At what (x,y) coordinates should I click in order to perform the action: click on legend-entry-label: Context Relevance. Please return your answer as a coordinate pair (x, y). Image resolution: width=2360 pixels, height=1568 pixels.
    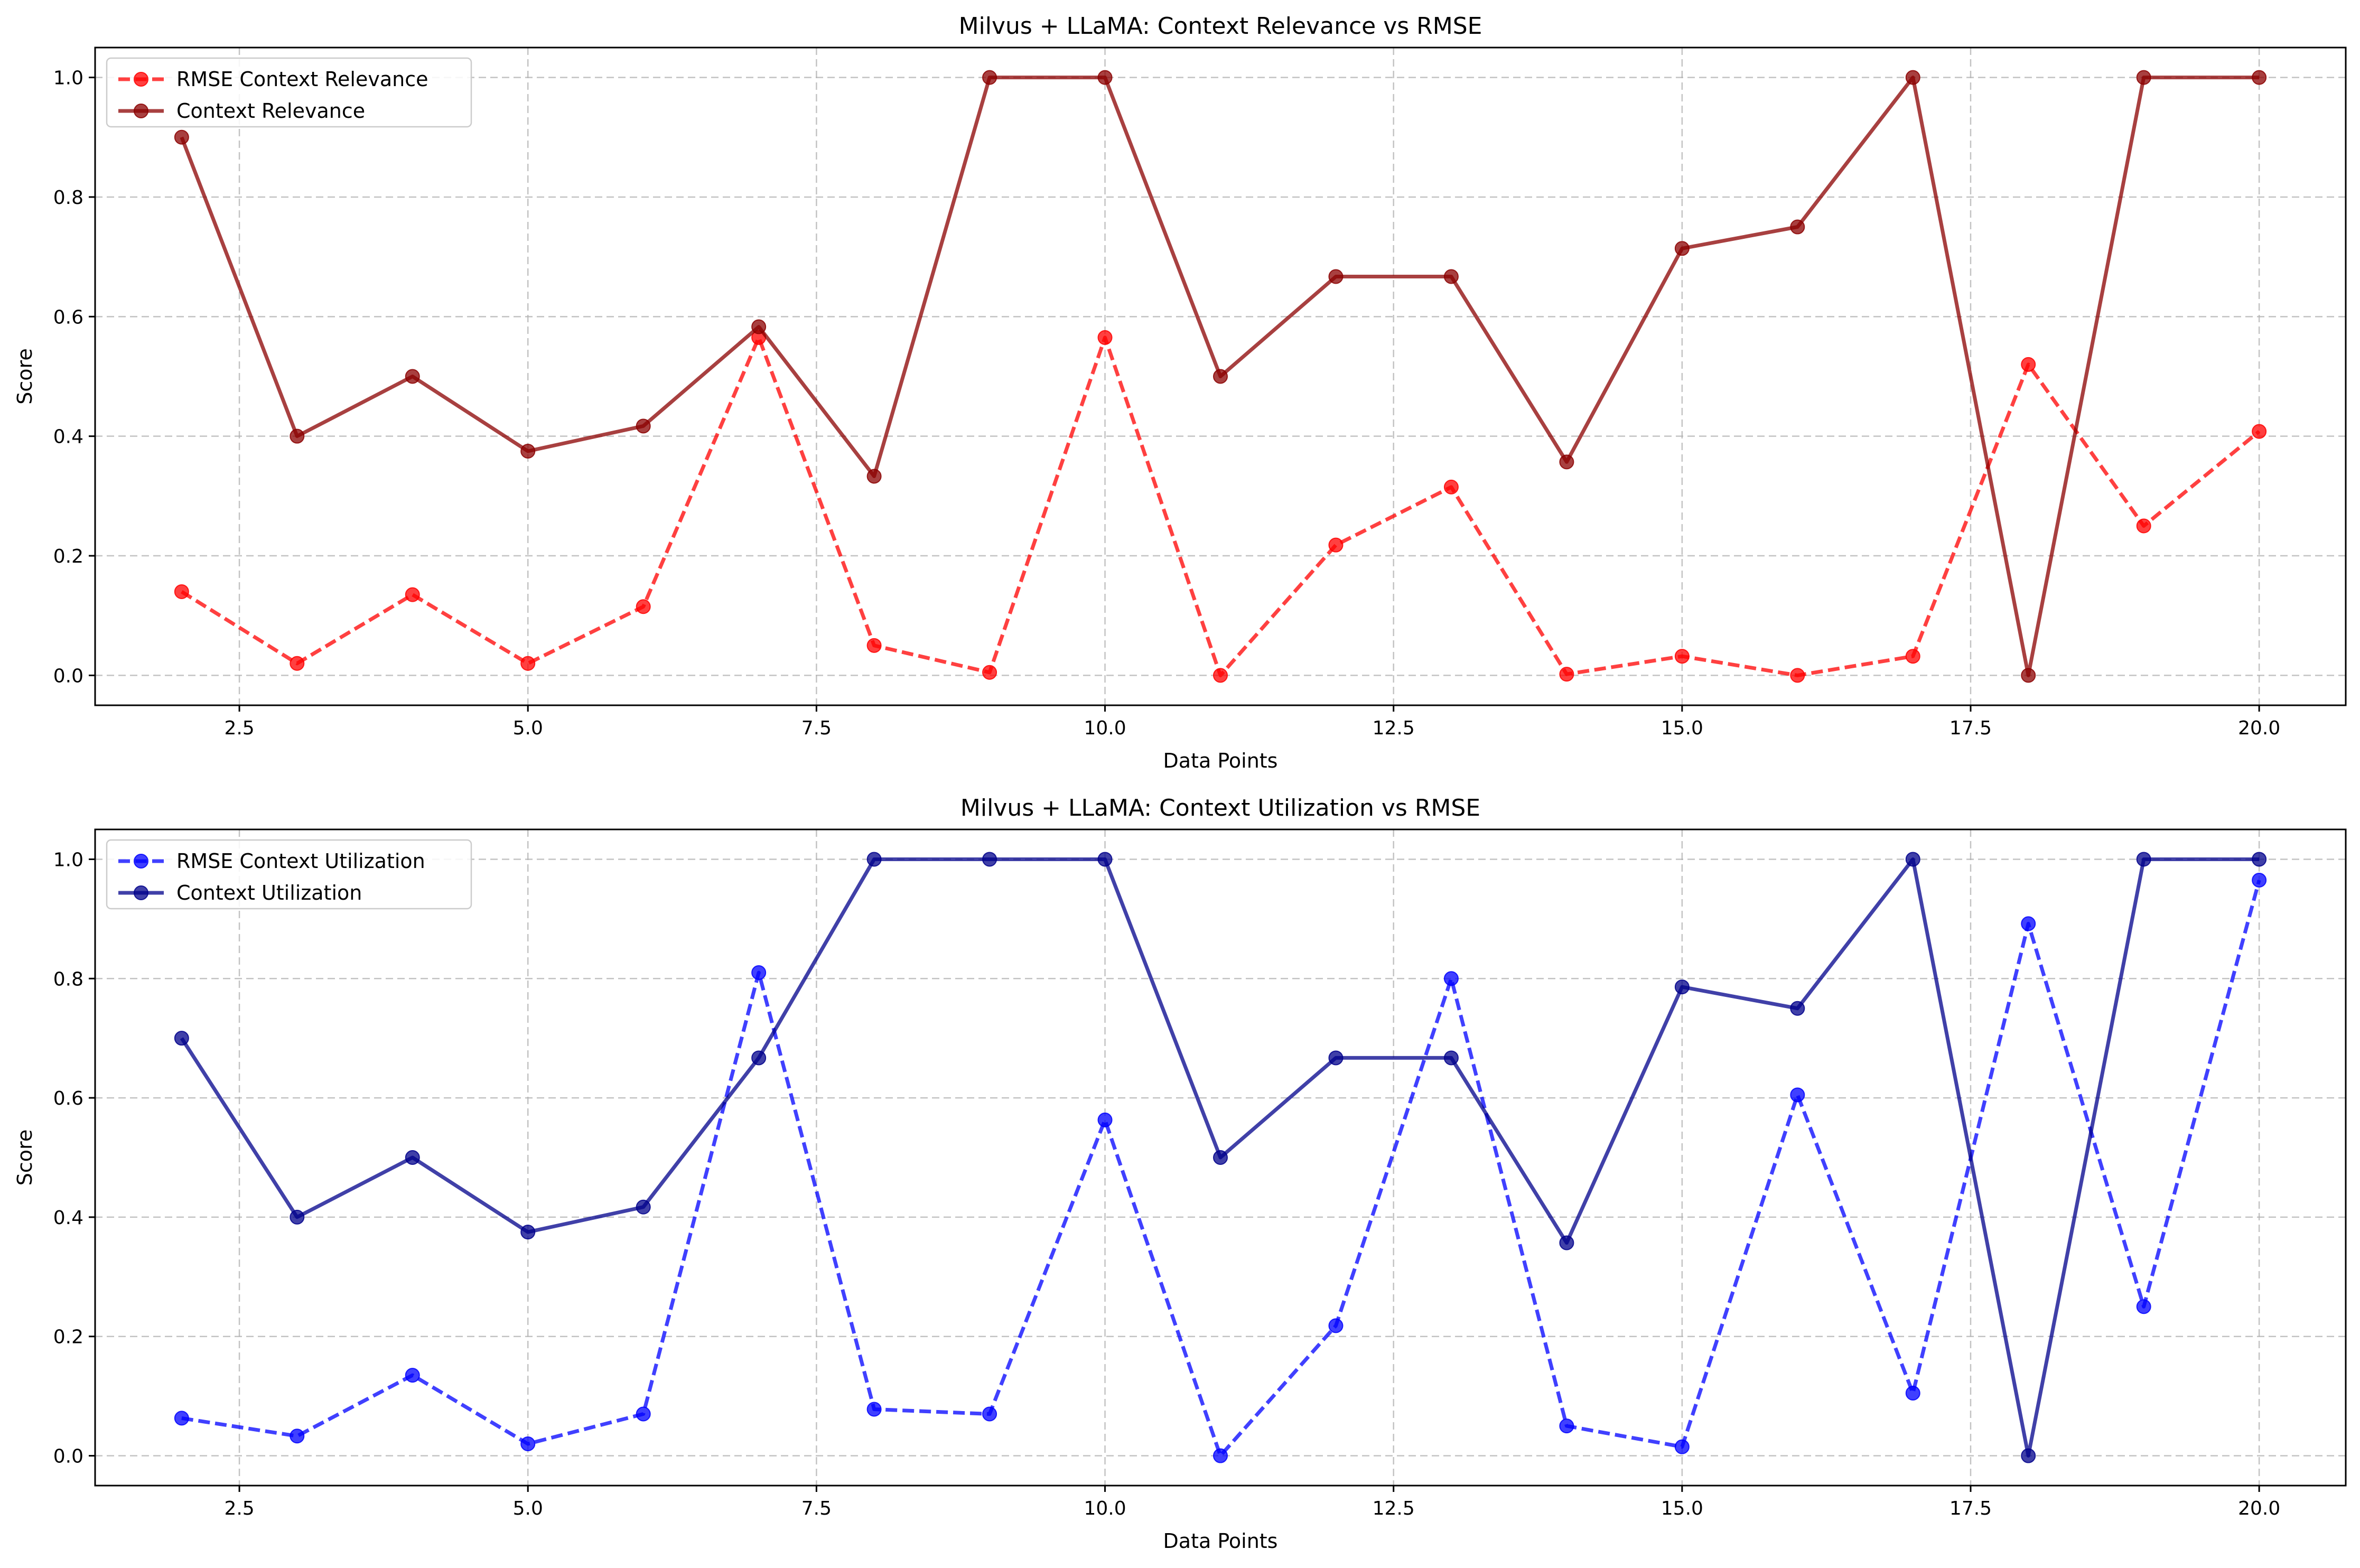
    Looking at the image, I should click on (270, 111).